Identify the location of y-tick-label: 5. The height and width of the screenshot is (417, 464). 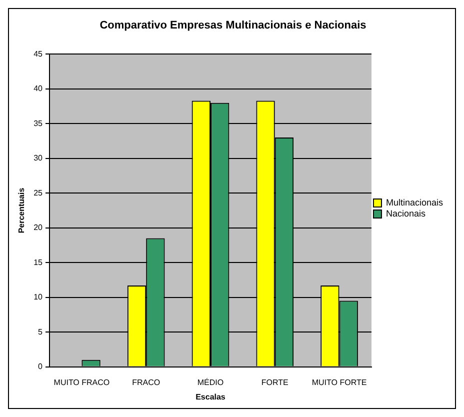
(41, 331).